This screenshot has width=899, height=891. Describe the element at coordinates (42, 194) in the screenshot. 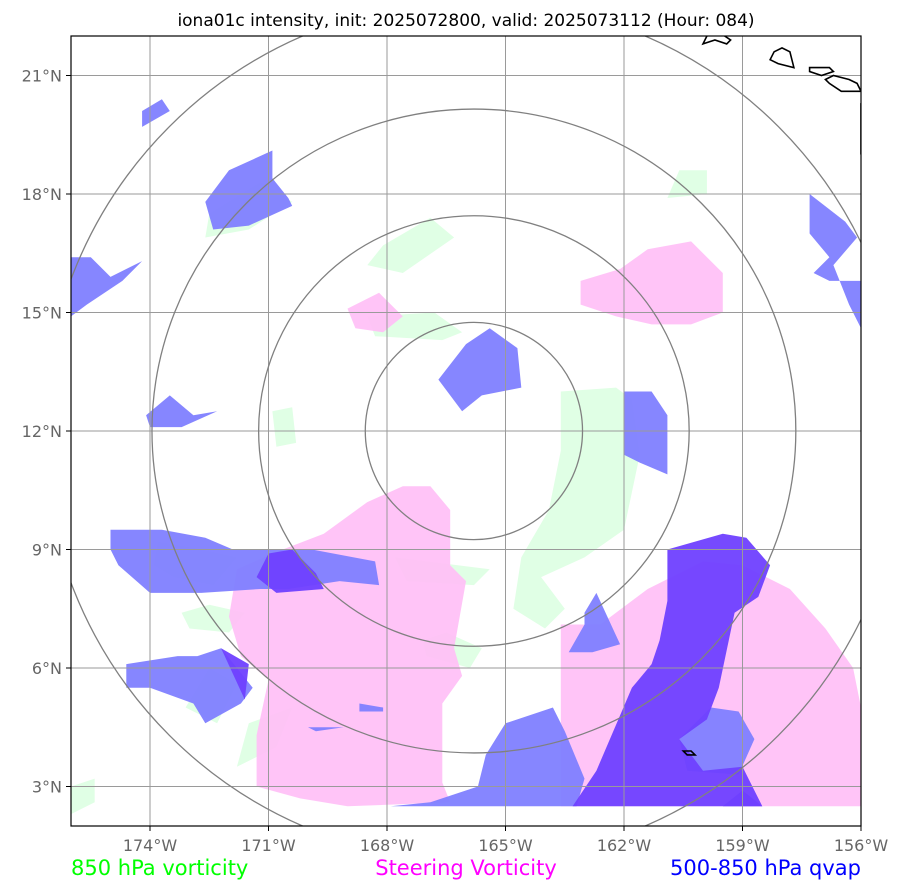

I see `y-tick-label-5: 18°N` at that location.